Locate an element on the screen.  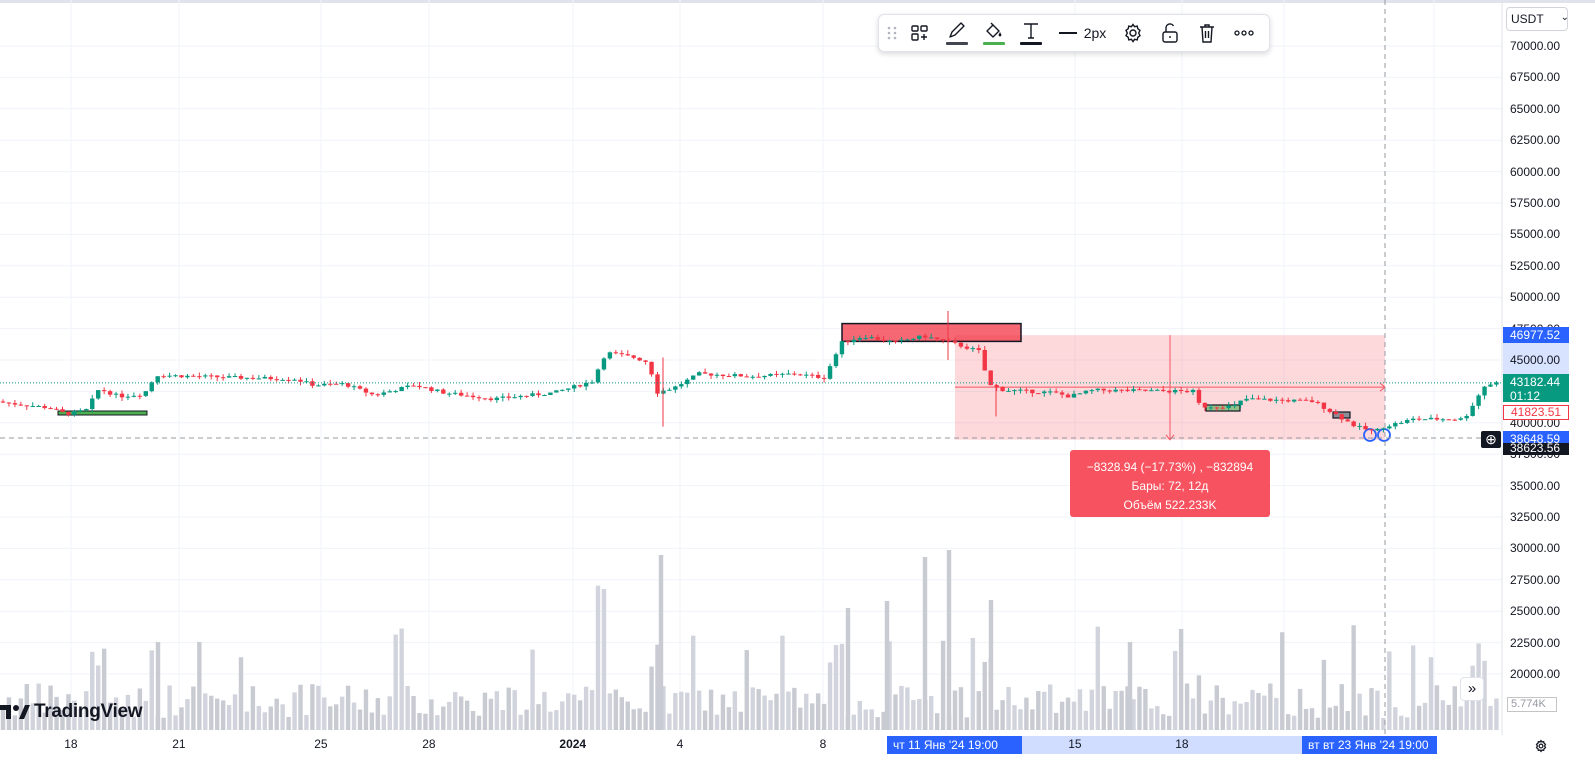
fill-color-icon is located at coordinates (994, 33).